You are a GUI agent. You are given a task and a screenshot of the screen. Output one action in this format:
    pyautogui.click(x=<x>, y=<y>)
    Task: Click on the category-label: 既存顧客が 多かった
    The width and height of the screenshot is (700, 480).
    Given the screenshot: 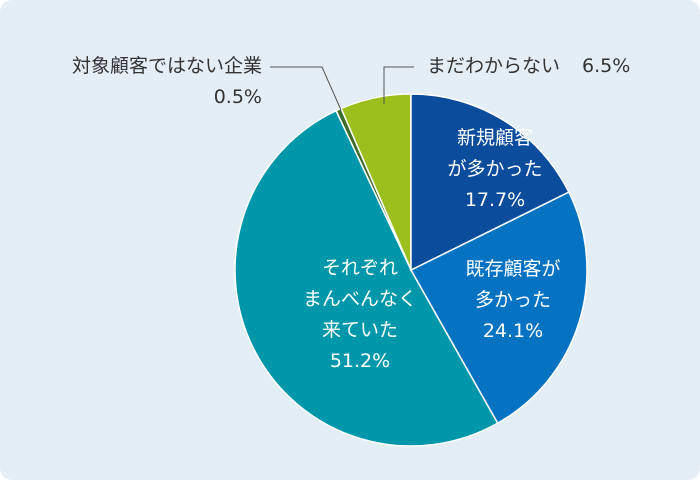 What is the action you would take?
    pyautogui.click(x=513, y=284)
    